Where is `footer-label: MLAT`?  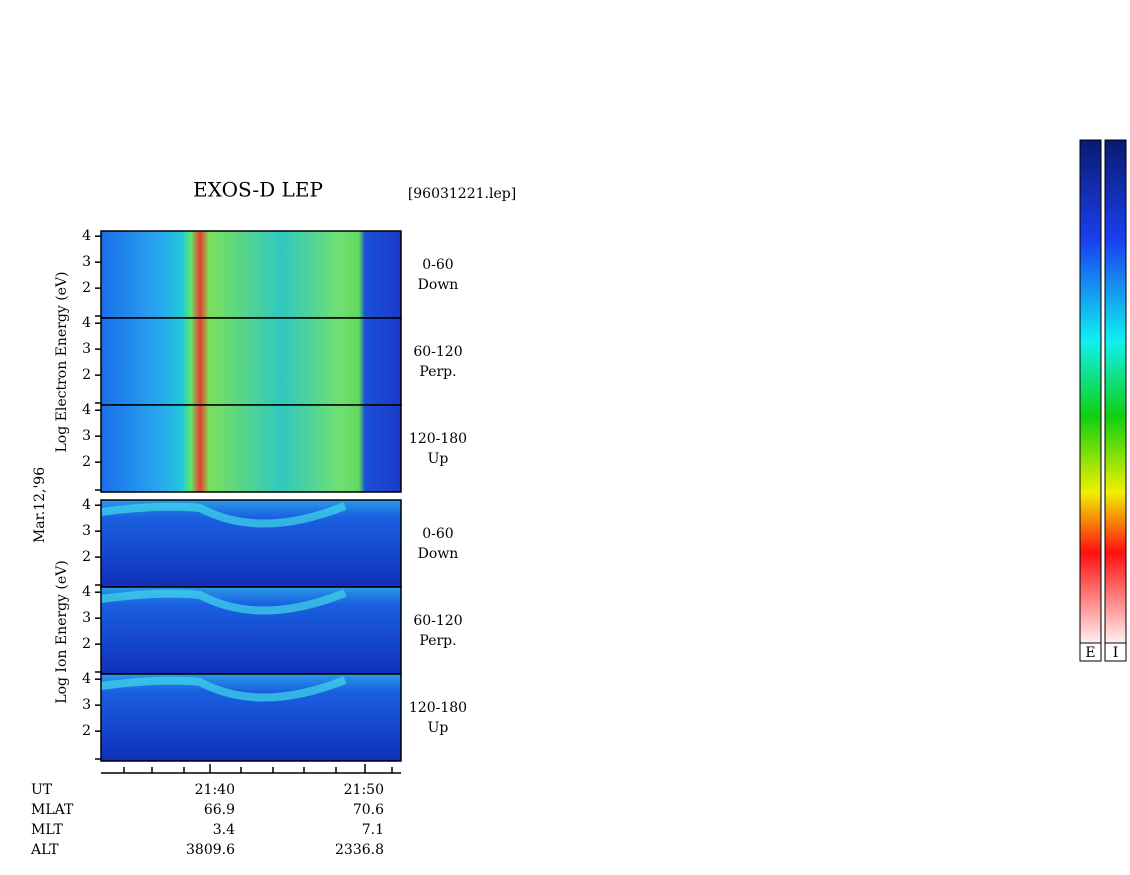 footer-label: MLAT is located at coordinates (52, 810).